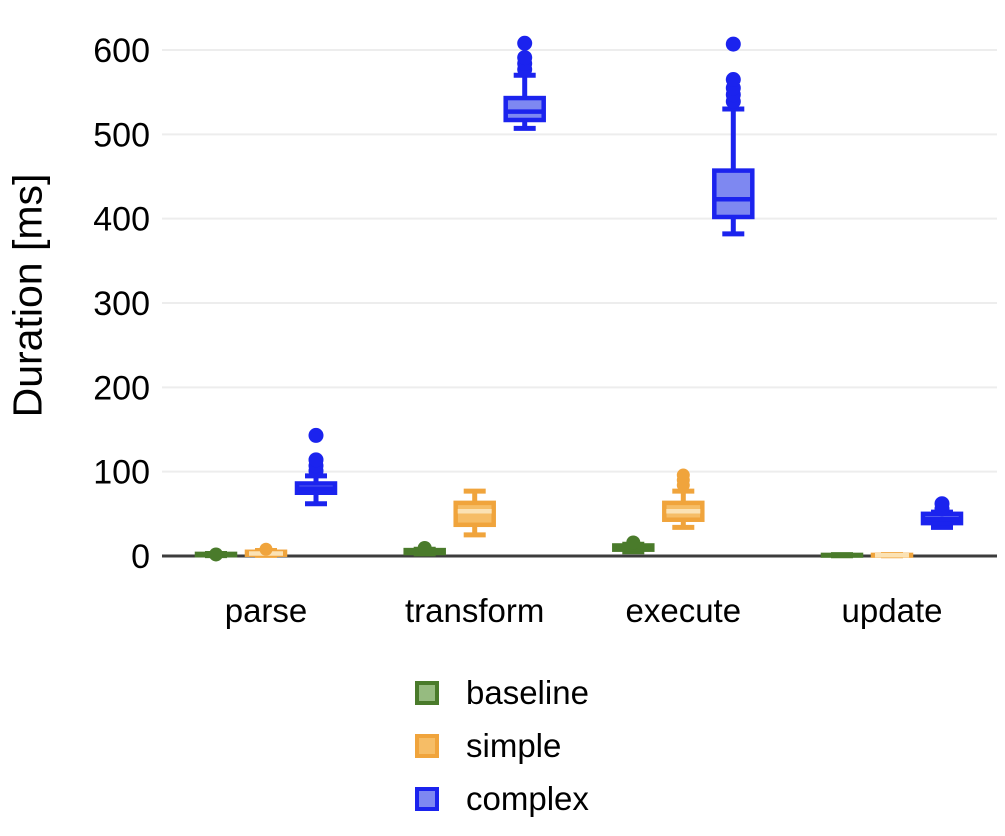  I want to click on box-complex-transform, so click(524, 83).